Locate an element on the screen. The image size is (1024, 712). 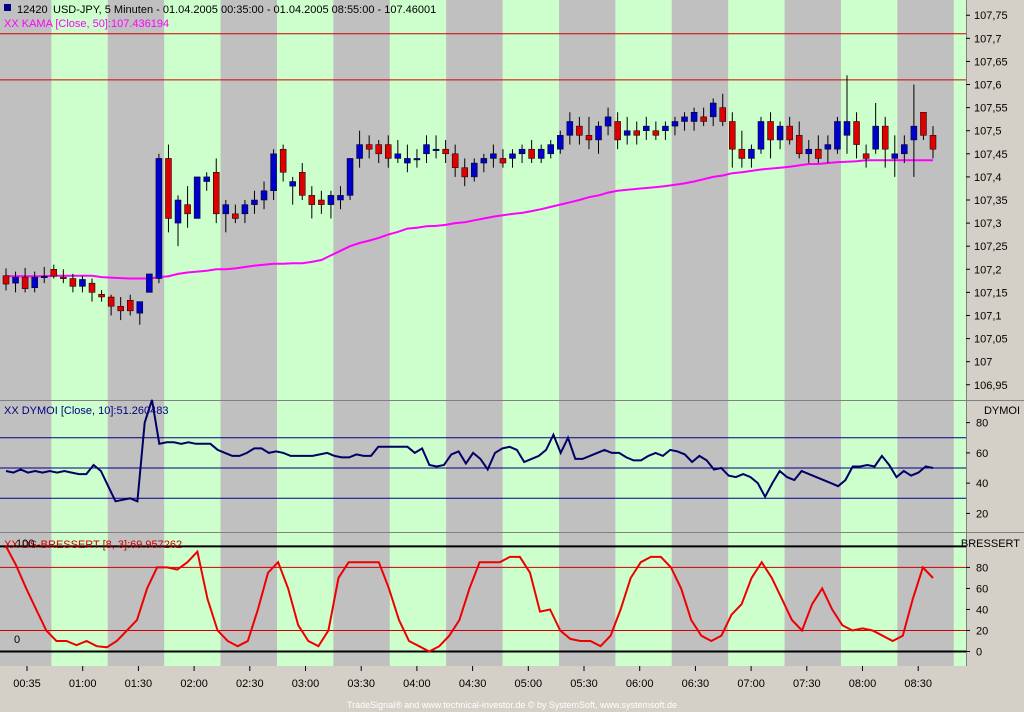
y-tick-label: 107,15 is located at coordinates (991, 293).